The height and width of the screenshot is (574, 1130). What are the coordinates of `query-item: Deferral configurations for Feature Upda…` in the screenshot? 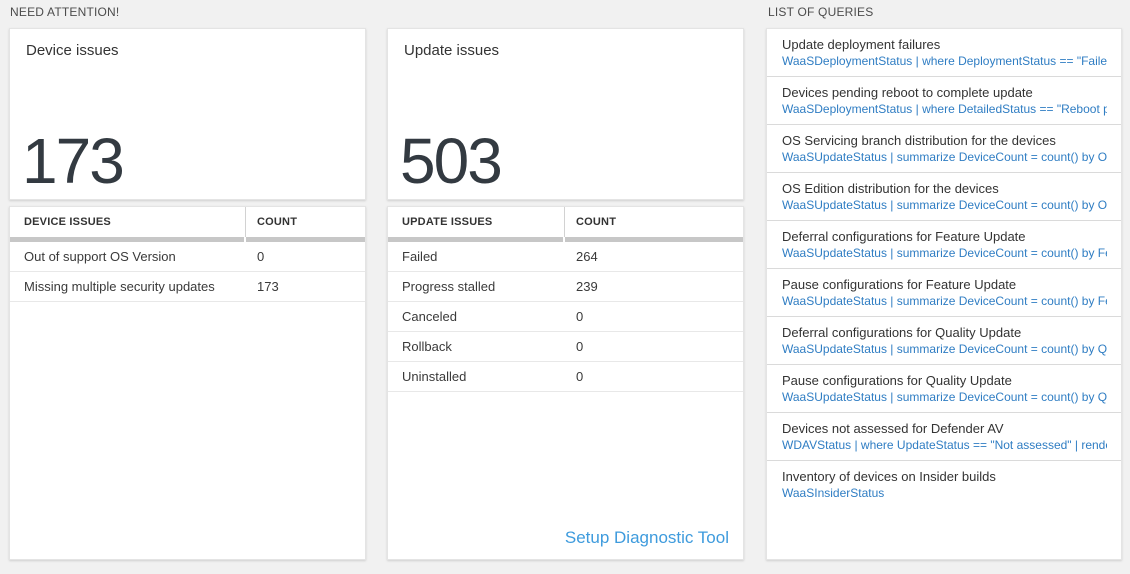 It's located at (944, 245).